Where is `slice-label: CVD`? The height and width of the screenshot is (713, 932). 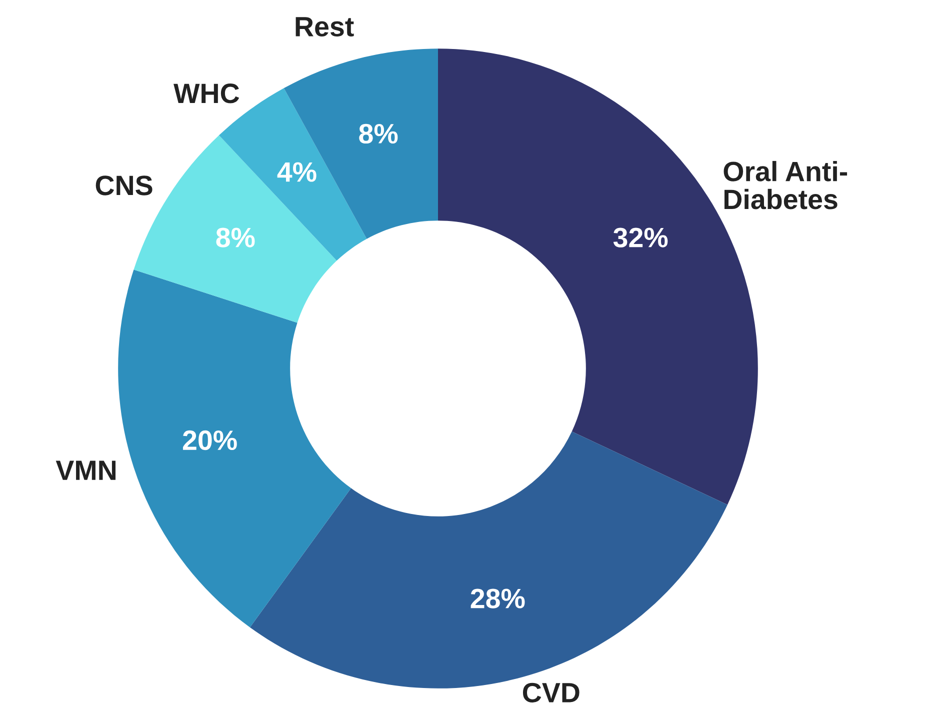
slice-label: CVD is located at coordinates (551, 692).